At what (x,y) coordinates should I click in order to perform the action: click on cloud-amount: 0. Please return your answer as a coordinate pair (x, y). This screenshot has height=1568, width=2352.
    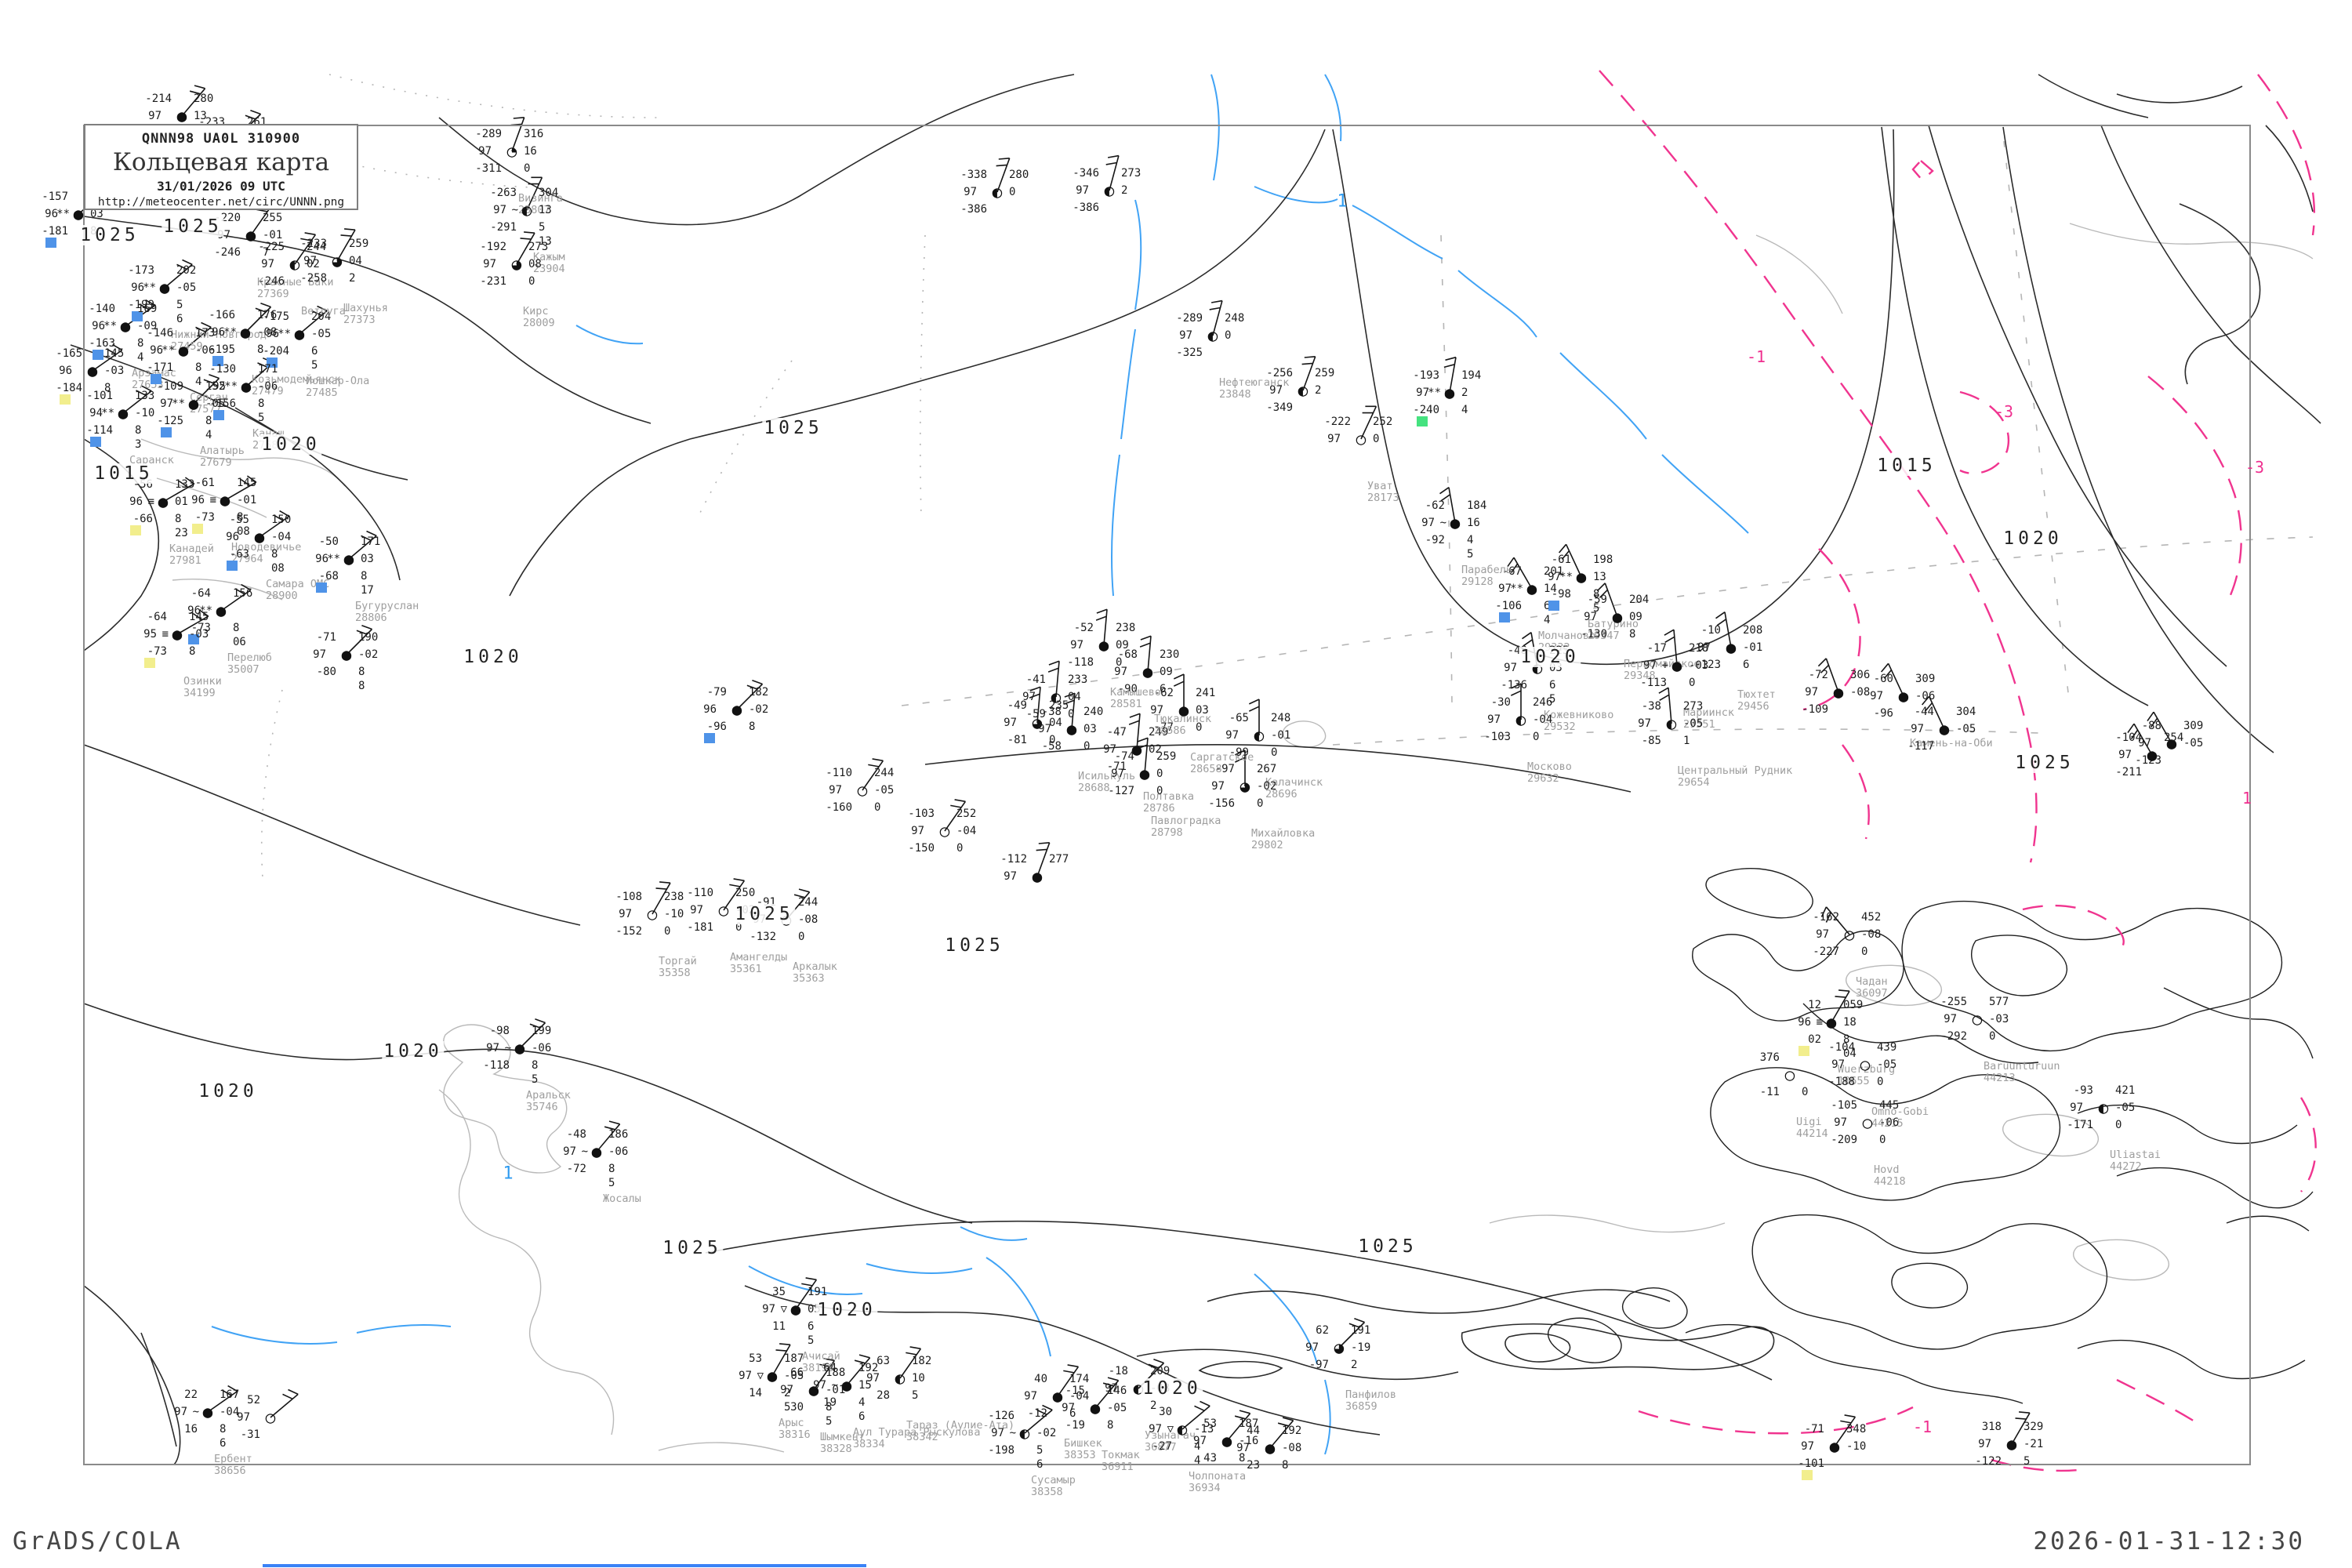
    Looking at the image, I should click on (738, 927).